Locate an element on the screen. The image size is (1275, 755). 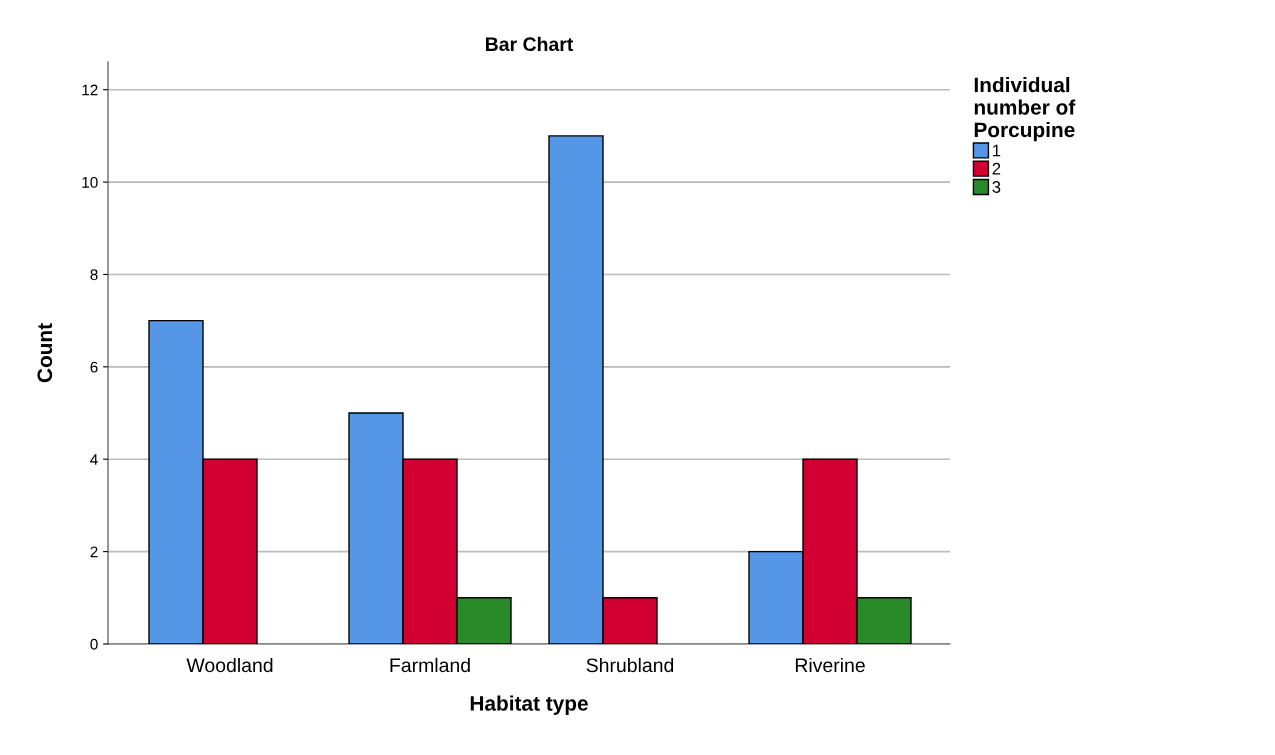
x-tick-label: Woodland is located at coordinates (229, 665).